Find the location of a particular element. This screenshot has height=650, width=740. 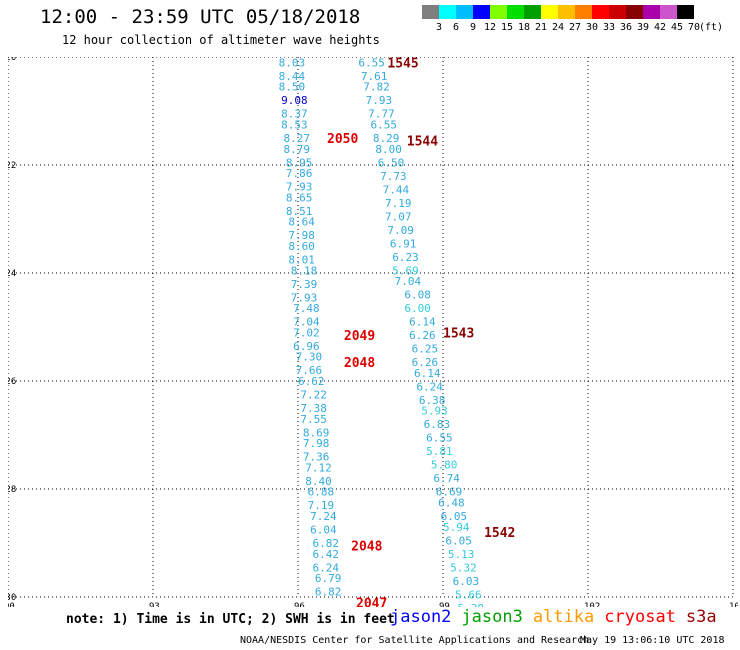

wave-height-point: 6.04 is located at coordinates (323, 530).